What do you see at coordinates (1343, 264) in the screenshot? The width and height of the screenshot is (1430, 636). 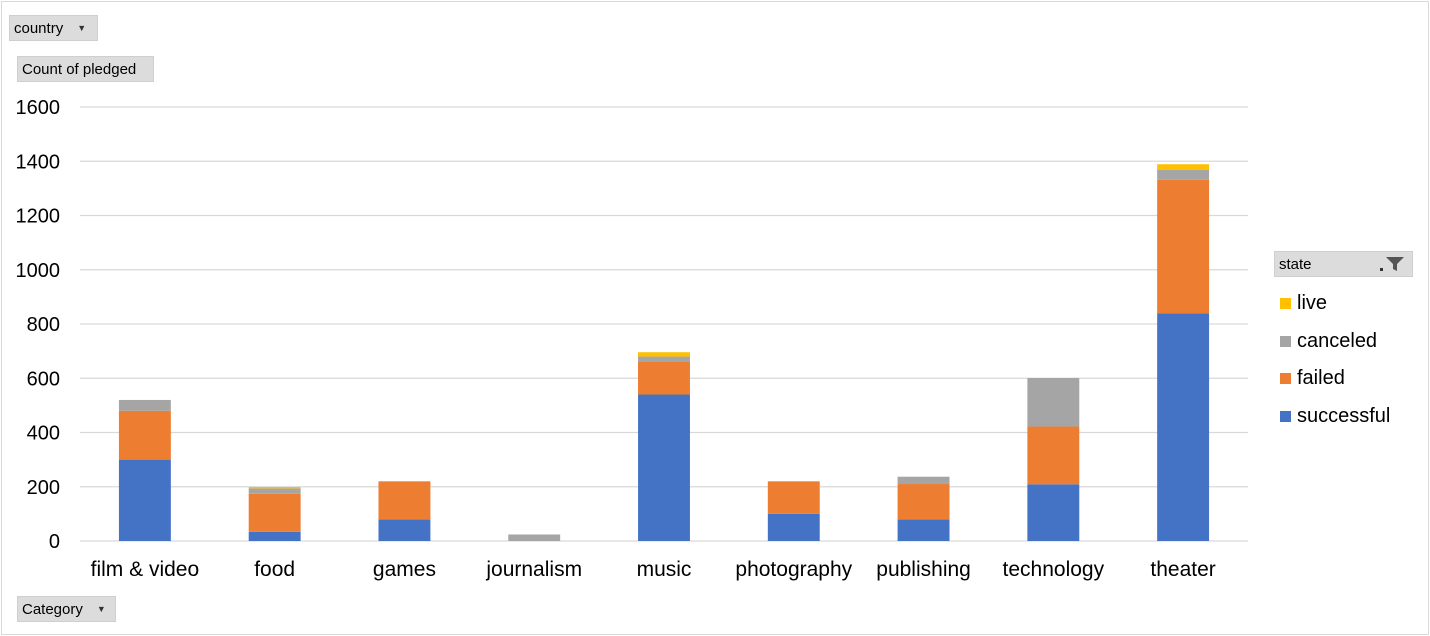 I see `state-field-button: state` at bounding box center [1343, 264].